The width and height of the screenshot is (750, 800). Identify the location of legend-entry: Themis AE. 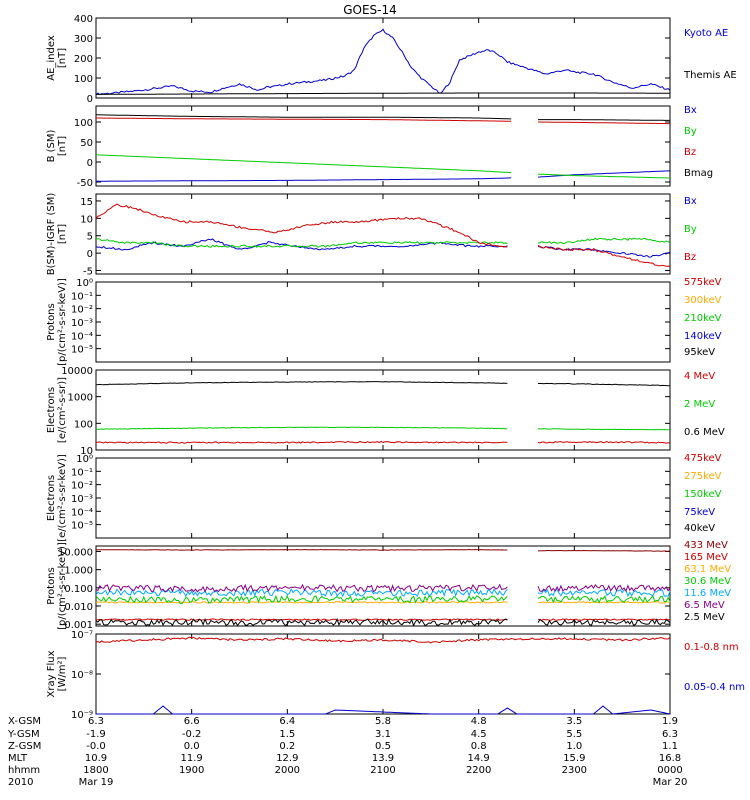
(710, 75).